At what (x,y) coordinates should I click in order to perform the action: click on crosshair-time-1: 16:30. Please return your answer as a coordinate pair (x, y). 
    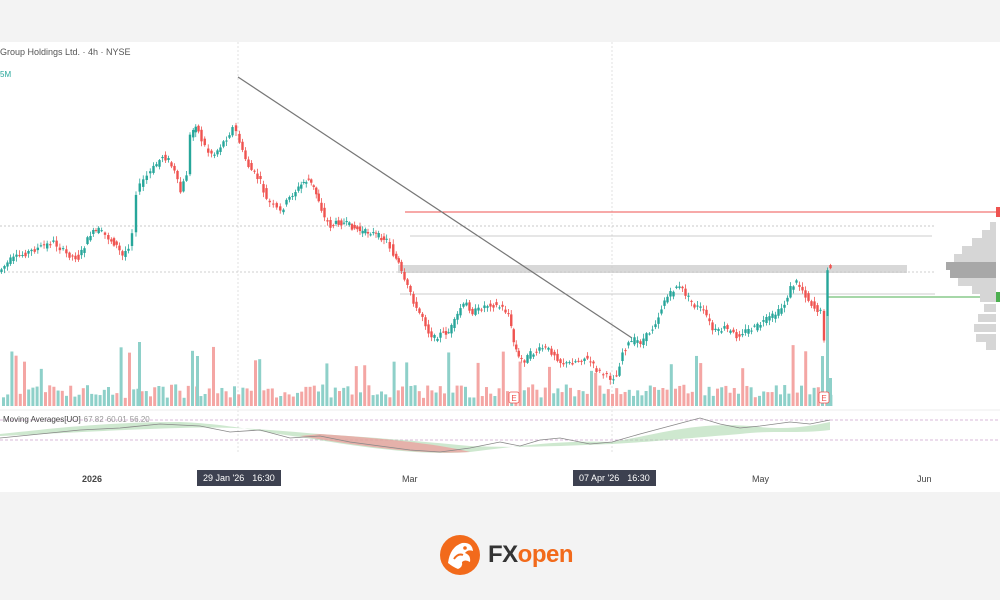
    Looking at the image, I should click on (263, 478).